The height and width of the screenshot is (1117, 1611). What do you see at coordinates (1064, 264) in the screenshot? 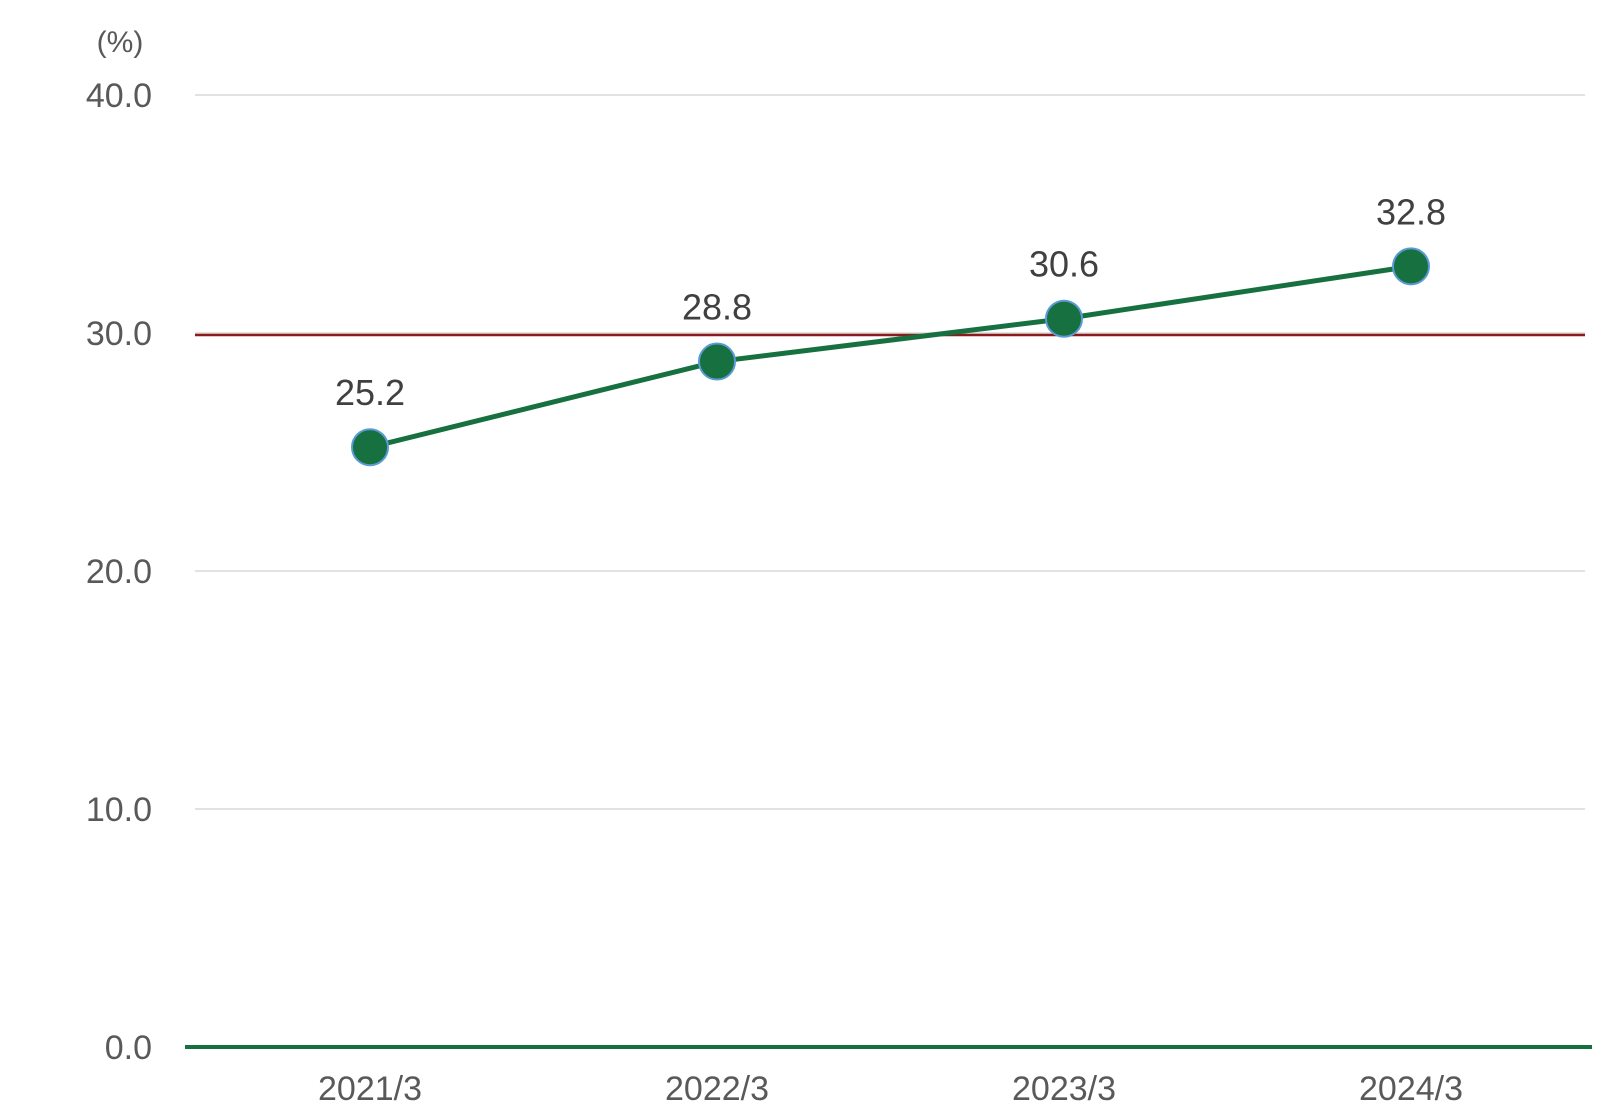
I see `data-label: 30.6` at bounding box center [1064, 264].